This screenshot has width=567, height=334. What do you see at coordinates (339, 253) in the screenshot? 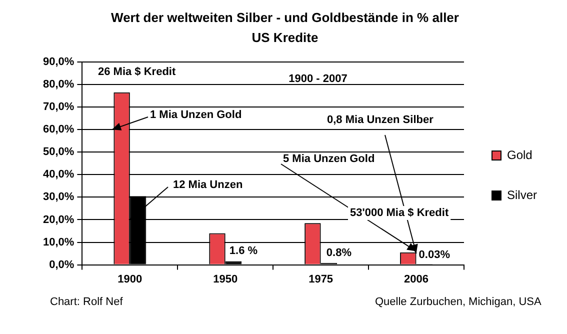
I see `data-label: 0.8%` at bounding box center [339, 253].